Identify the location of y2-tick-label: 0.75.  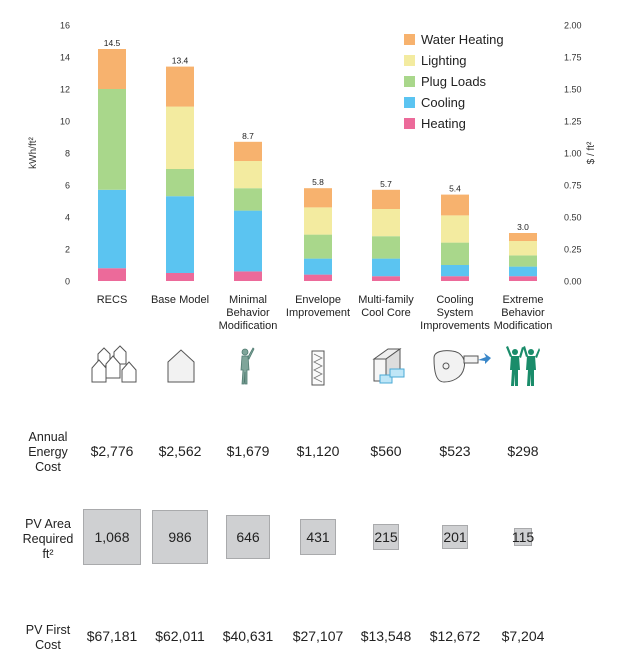
(573, 186).